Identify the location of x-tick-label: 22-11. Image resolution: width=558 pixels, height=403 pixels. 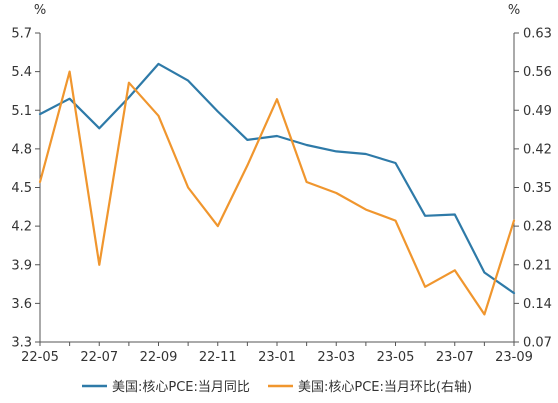
(218, 357).